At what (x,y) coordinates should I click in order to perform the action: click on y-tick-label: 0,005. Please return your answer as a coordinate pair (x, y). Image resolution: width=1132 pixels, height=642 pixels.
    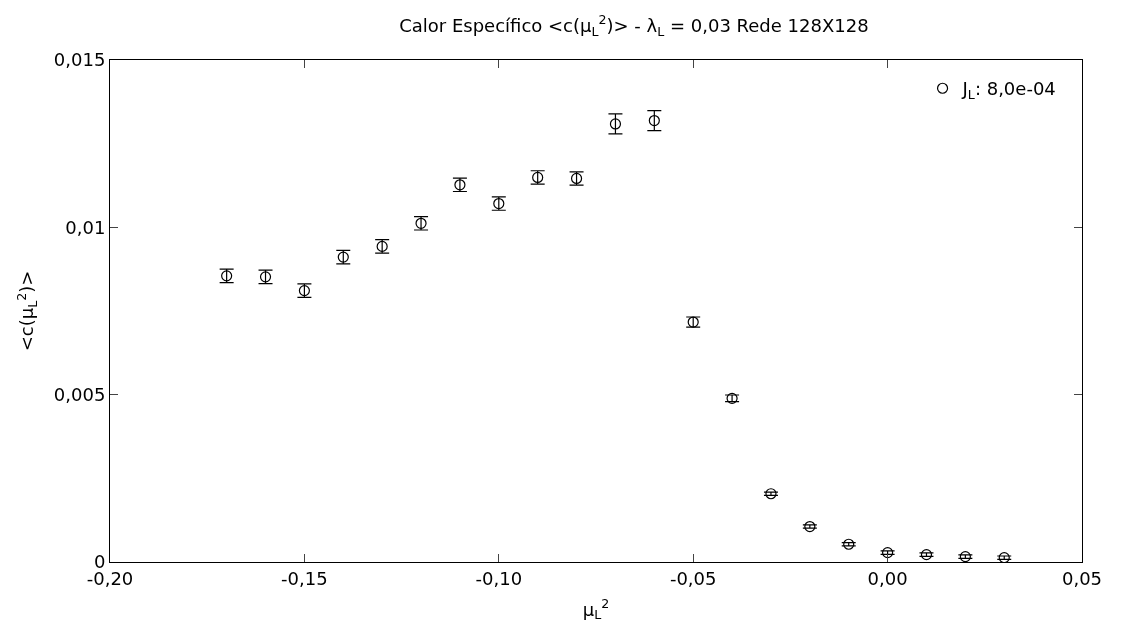
    Looking at the image, I should click on (79, 394).